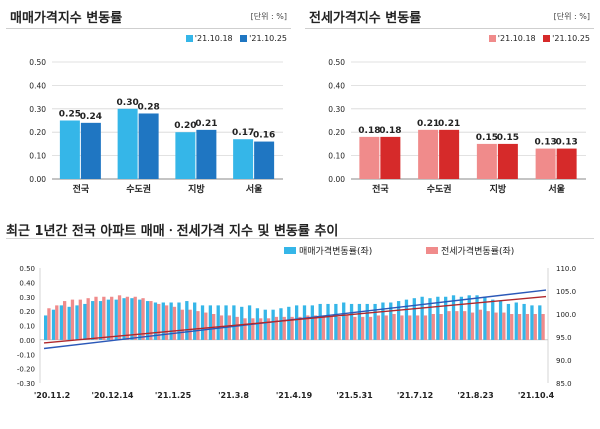  I want to click on jeonse-legend-curr: '21.10.25, so click(571, 38).